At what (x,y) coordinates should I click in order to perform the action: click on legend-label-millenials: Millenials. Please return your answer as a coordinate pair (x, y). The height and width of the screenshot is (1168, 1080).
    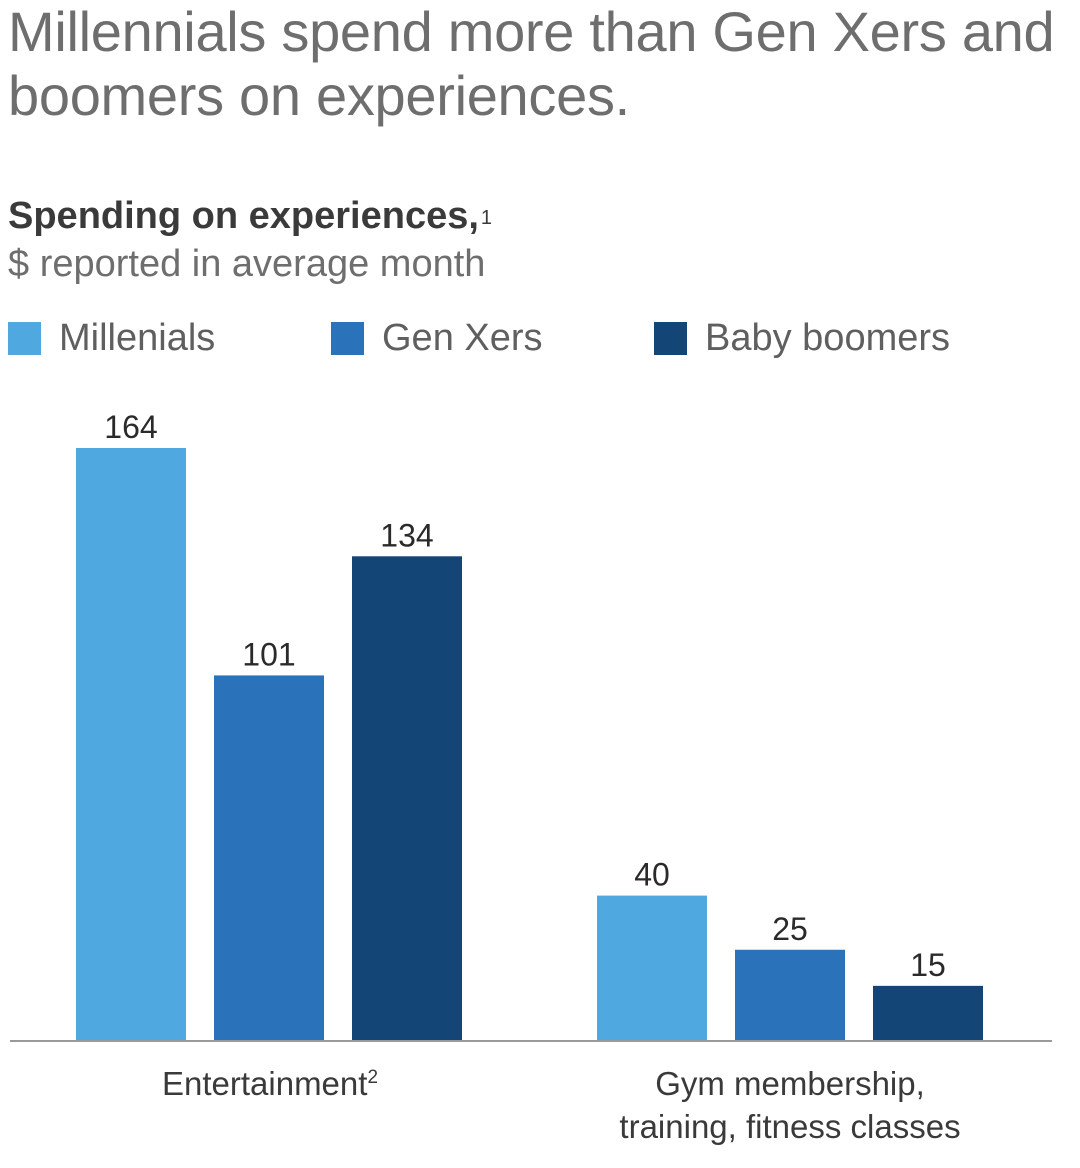
    Looking at the image, I should click on (137, 338).